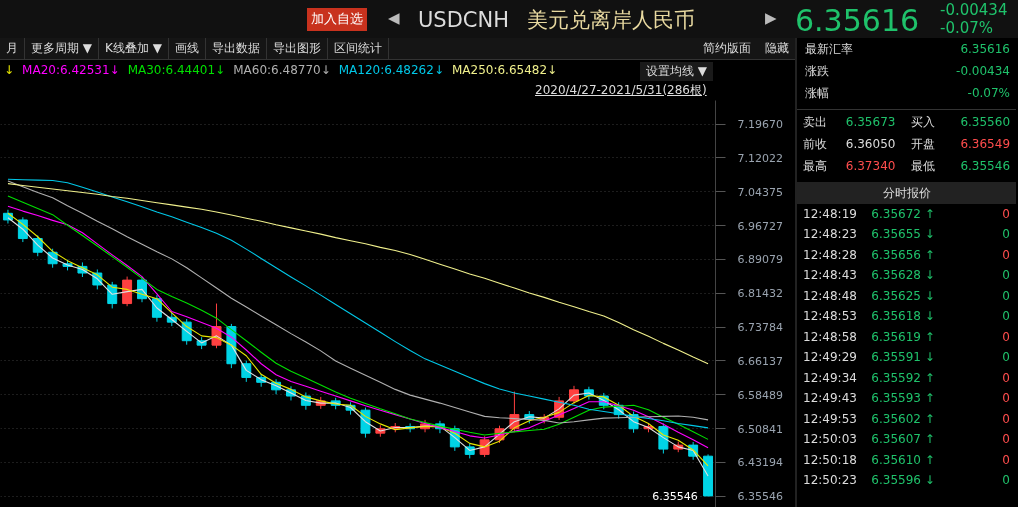 This screenshot has width=1018, height=507. Describe the element at coordinates (815, 122) in the screenshot. I see `text: 卖出` at that location.